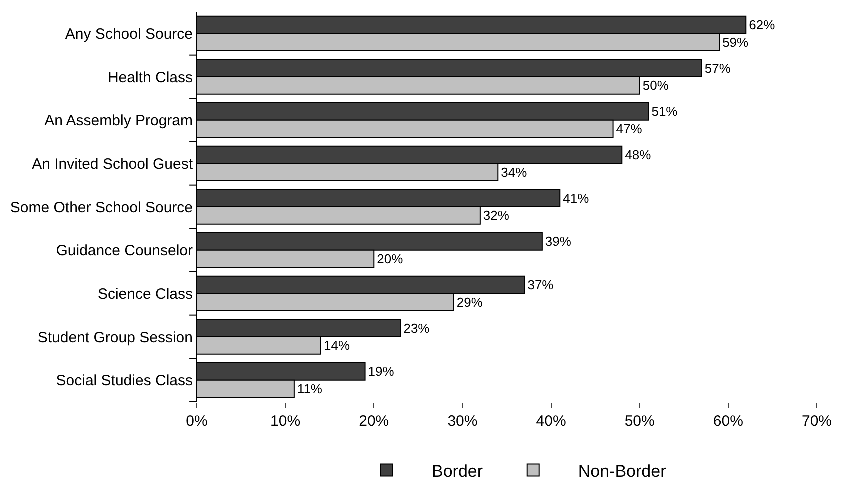 The height and width of the screenshot is (499, 867). What do you see at coordinates (817, 421) in the screenshot?
I see `x-tick-label: 70%` at bounding box center [817, 421].